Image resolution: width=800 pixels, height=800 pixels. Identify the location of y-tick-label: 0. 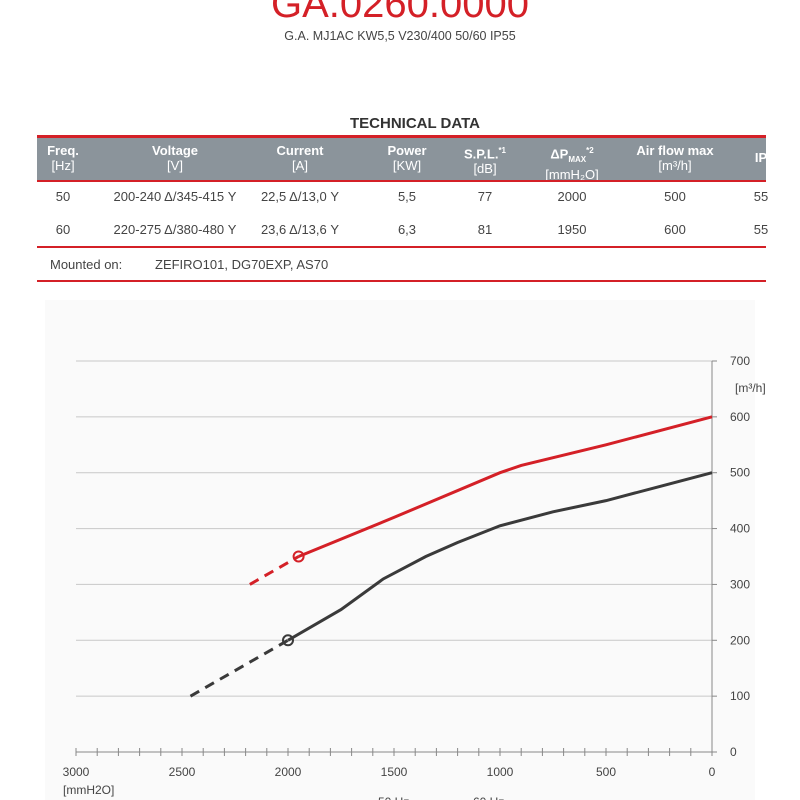
(733, 752).